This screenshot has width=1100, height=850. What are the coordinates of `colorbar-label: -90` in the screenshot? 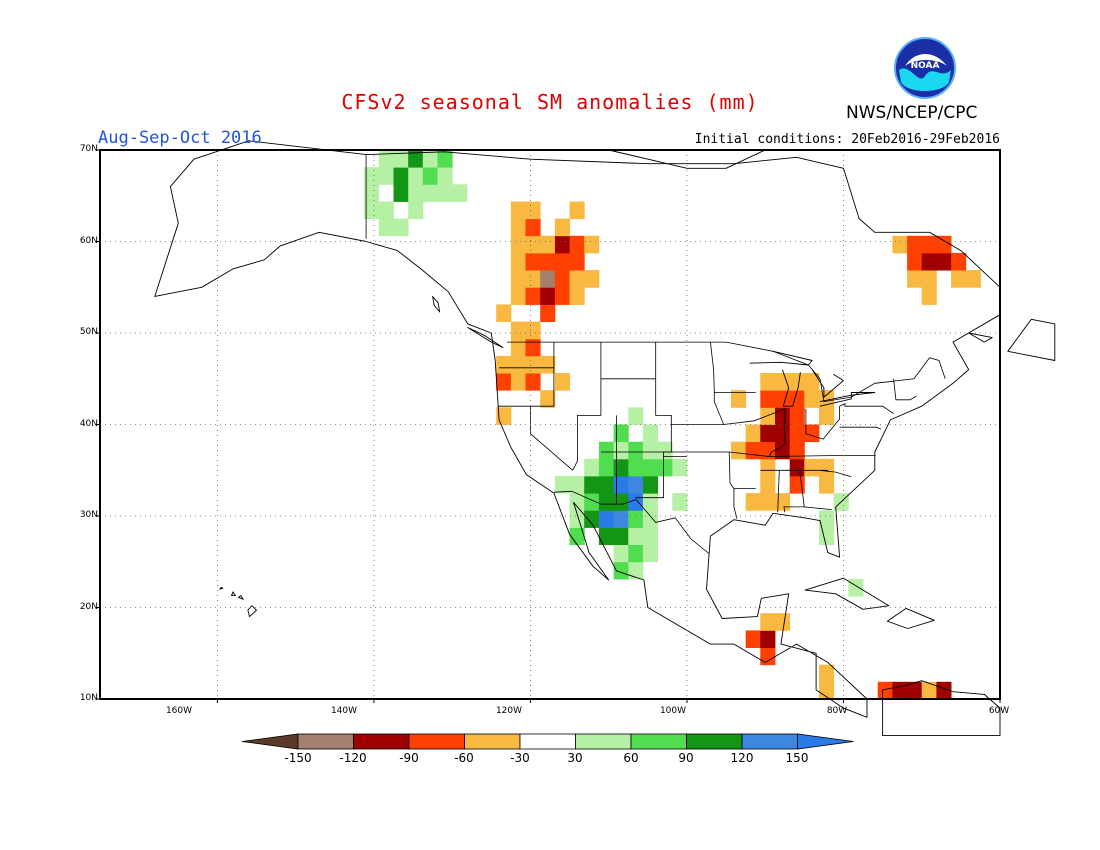 It's located at (409, 758).